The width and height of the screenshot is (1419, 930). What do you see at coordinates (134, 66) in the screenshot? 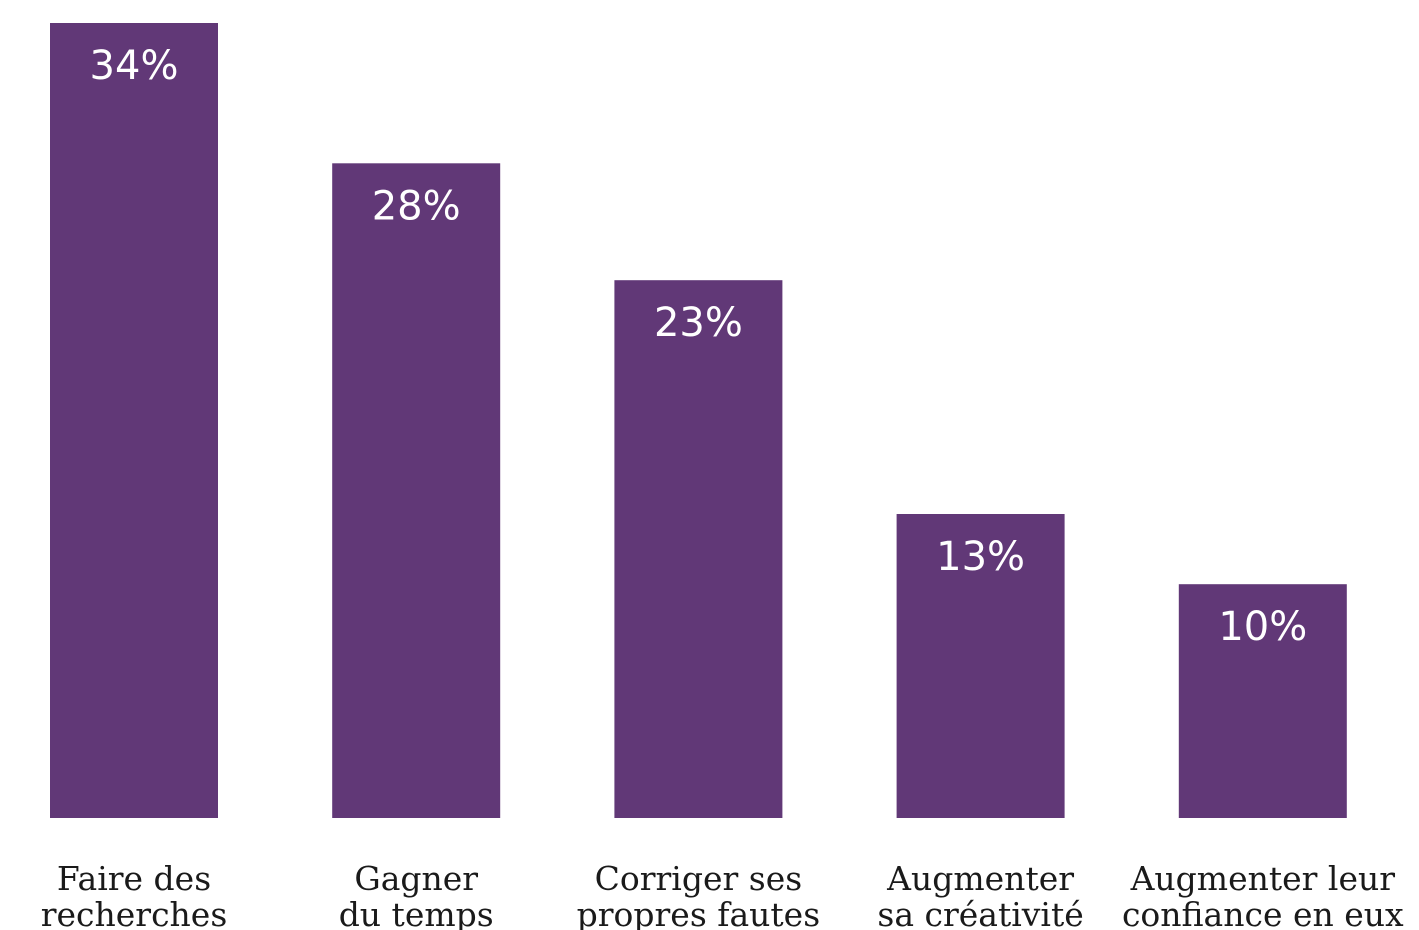
I see `bar-value-label-0: 34%` at bounding box center [134, 66].